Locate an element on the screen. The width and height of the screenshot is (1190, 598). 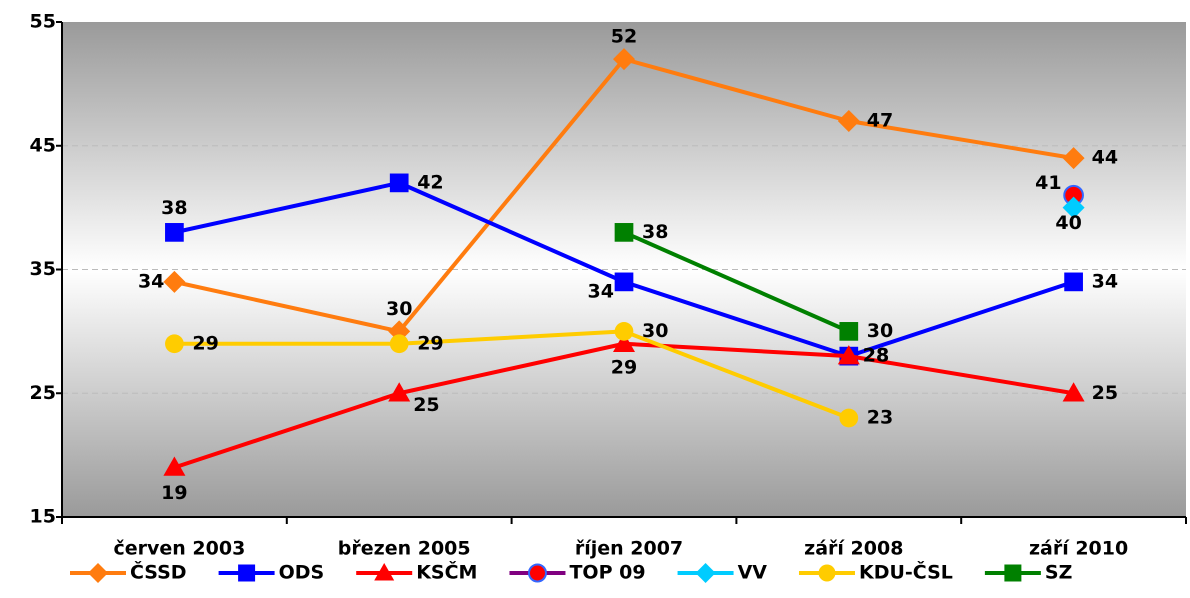
legend-label: KSČM is located at coordinates (446, 572).